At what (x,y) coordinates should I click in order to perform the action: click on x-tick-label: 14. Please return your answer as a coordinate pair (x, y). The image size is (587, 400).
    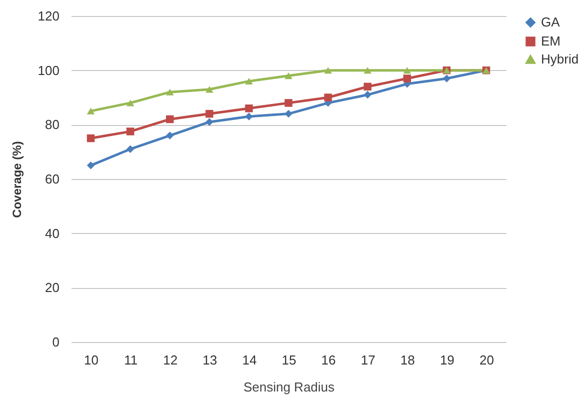
    Looking at the image, I should click on (249, 360).